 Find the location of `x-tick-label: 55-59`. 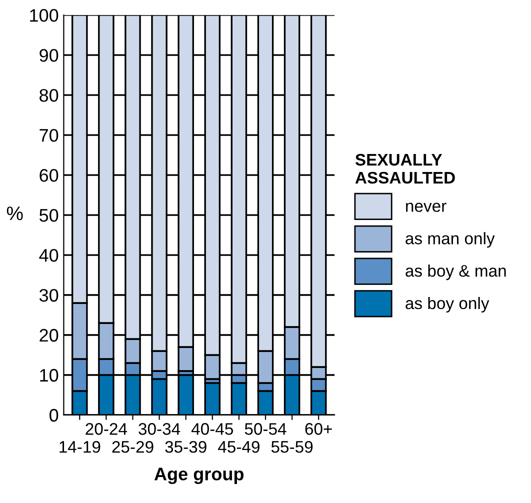

x-tick-label: 55-59 is located at coordinates (292, 447).